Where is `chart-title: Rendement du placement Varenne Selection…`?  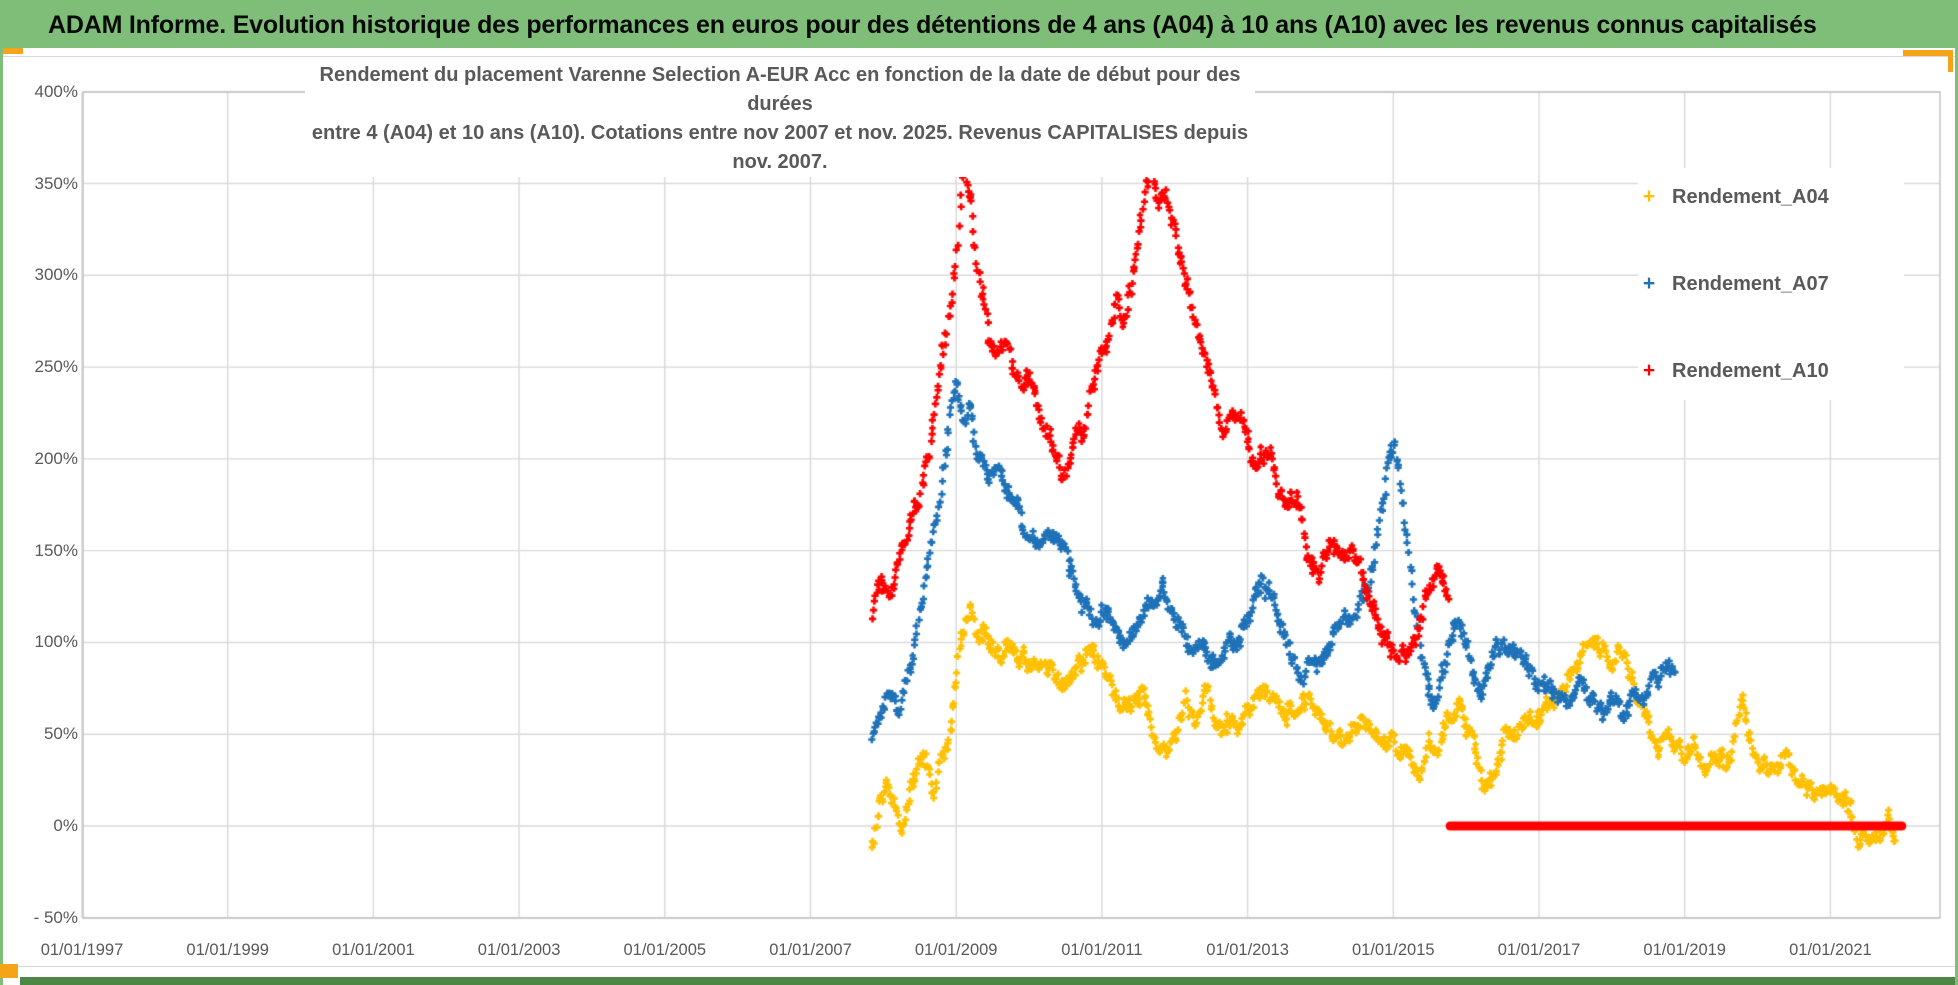
chart-title: Rendement du placement Varenne Selection… is located at coordinates (780, 119).